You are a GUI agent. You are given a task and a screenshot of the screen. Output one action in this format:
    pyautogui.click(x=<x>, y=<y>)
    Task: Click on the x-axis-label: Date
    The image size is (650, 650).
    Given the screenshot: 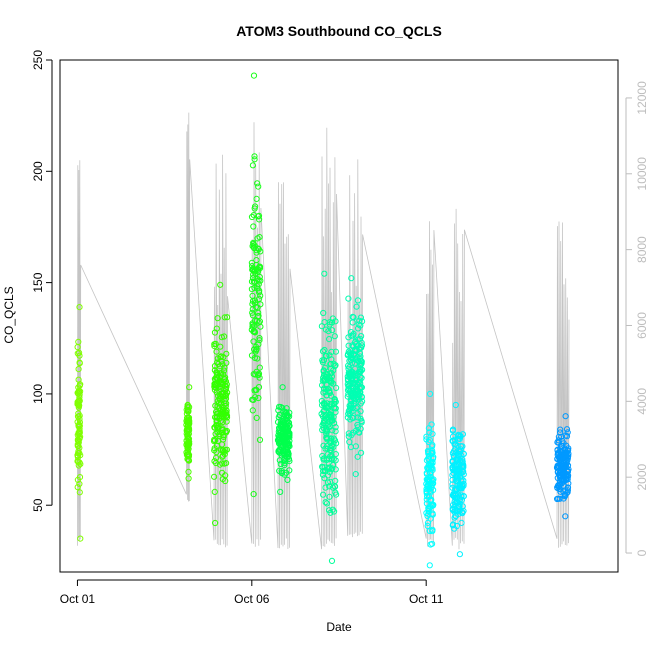 What is the action you would take?
    pyautogui.click(x=339, y=627)
    